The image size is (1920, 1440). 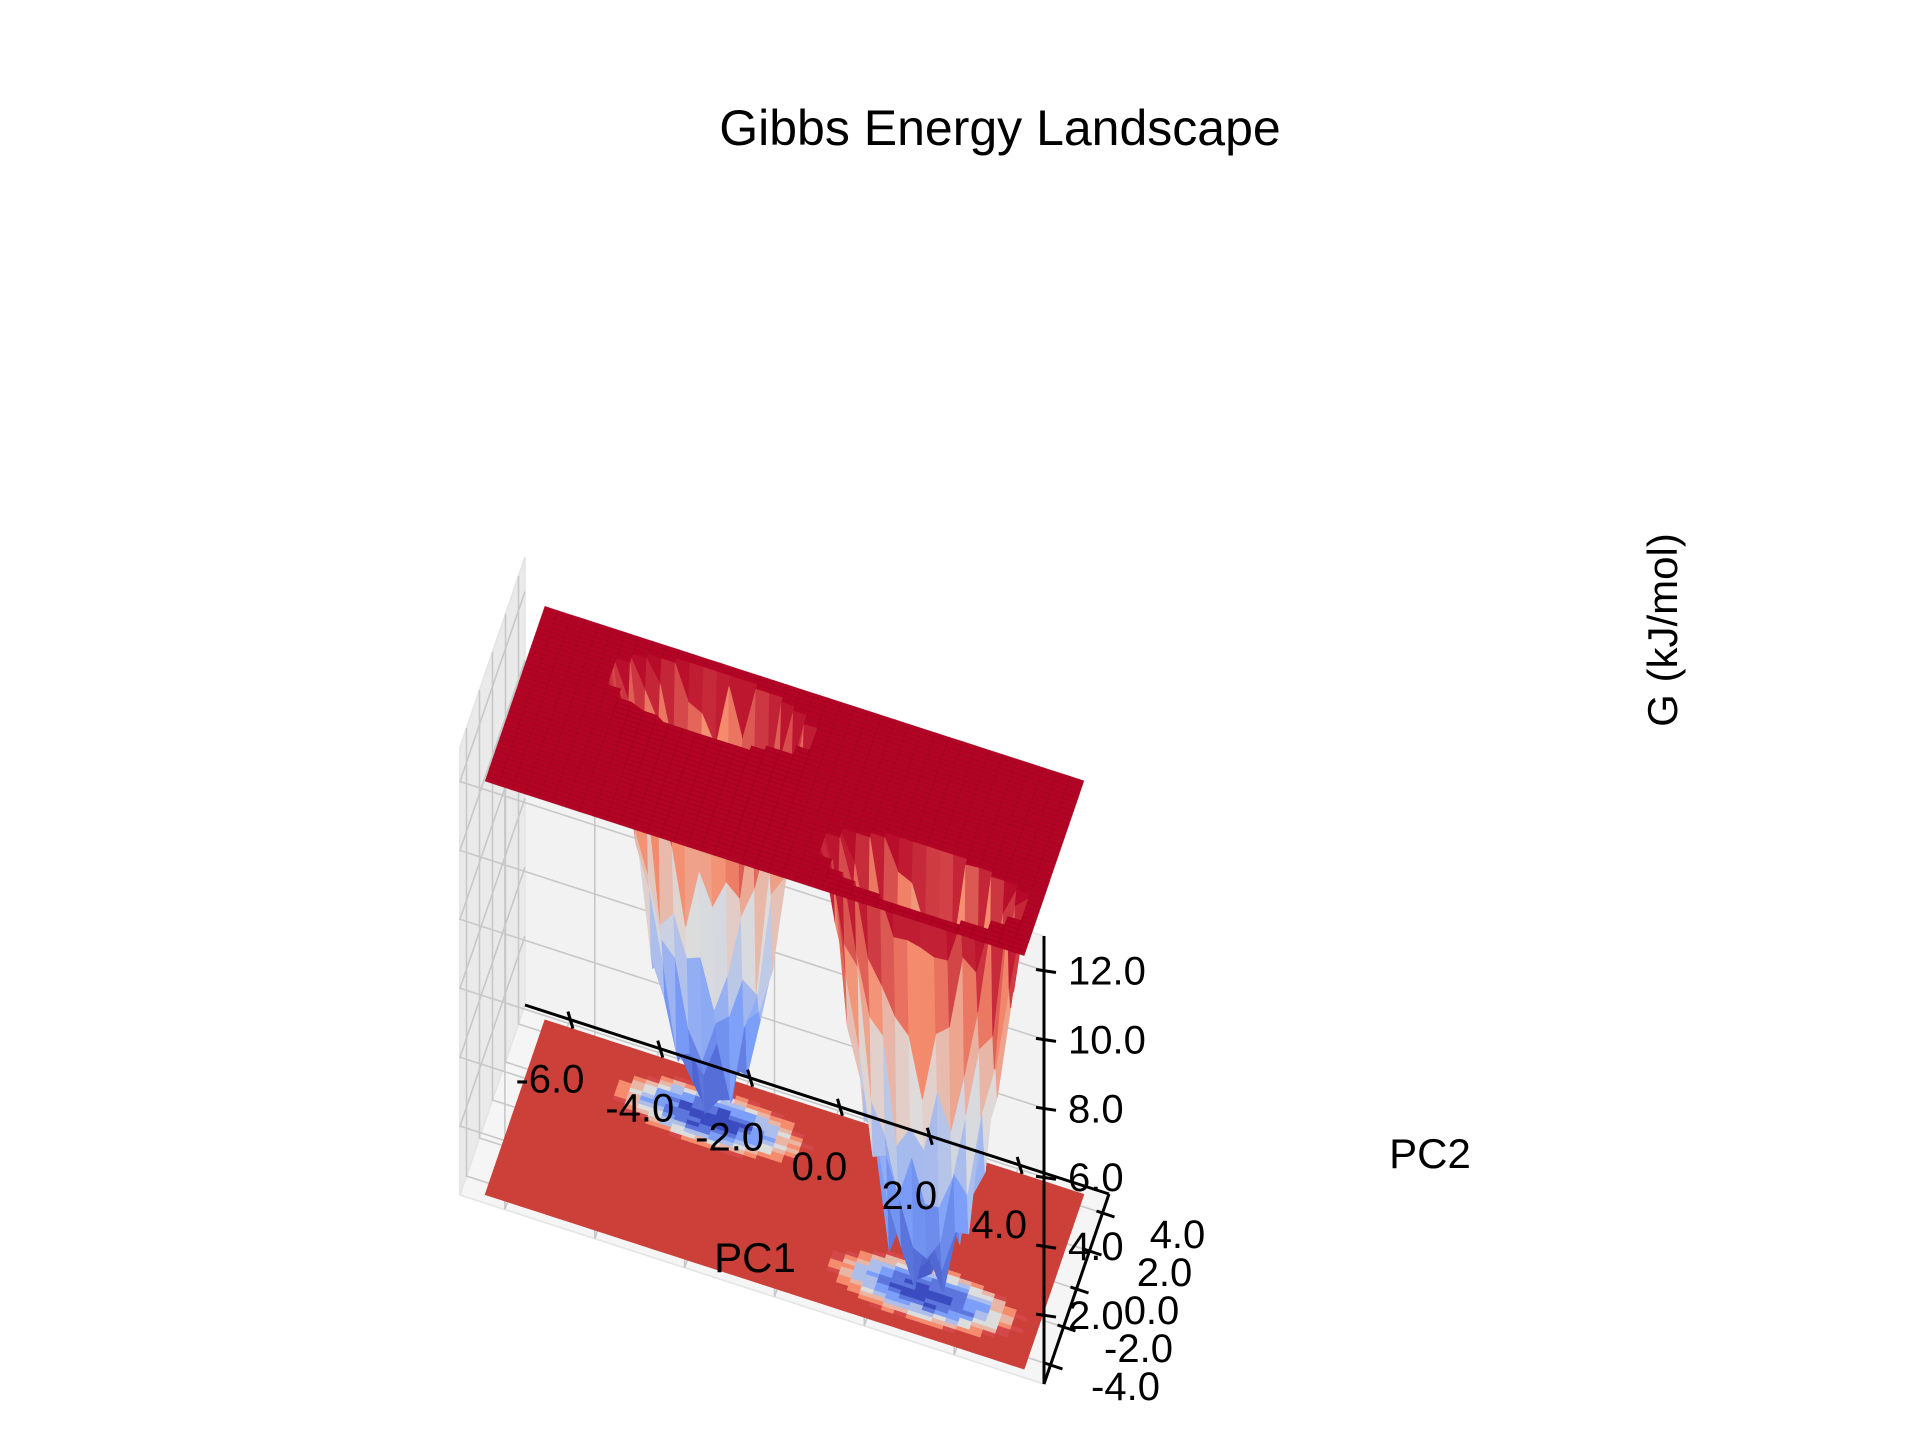 I want to click on z-tick-label: 8.0, so click(x=1096, y=1109).